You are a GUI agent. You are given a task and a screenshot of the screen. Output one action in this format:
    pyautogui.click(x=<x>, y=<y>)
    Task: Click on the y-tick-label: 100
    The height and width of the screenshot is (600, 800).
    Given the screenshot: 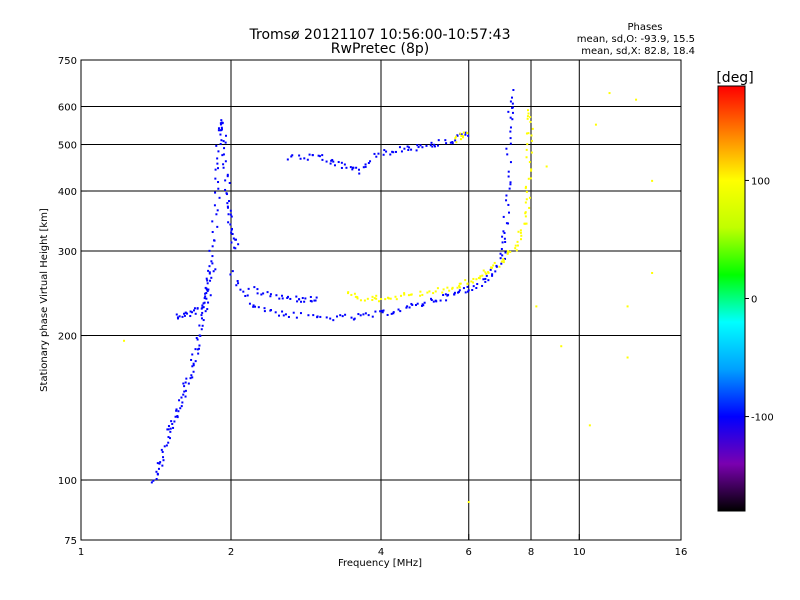 What is the action you would take?
    pyautogui.click(x=67, y=481)
    